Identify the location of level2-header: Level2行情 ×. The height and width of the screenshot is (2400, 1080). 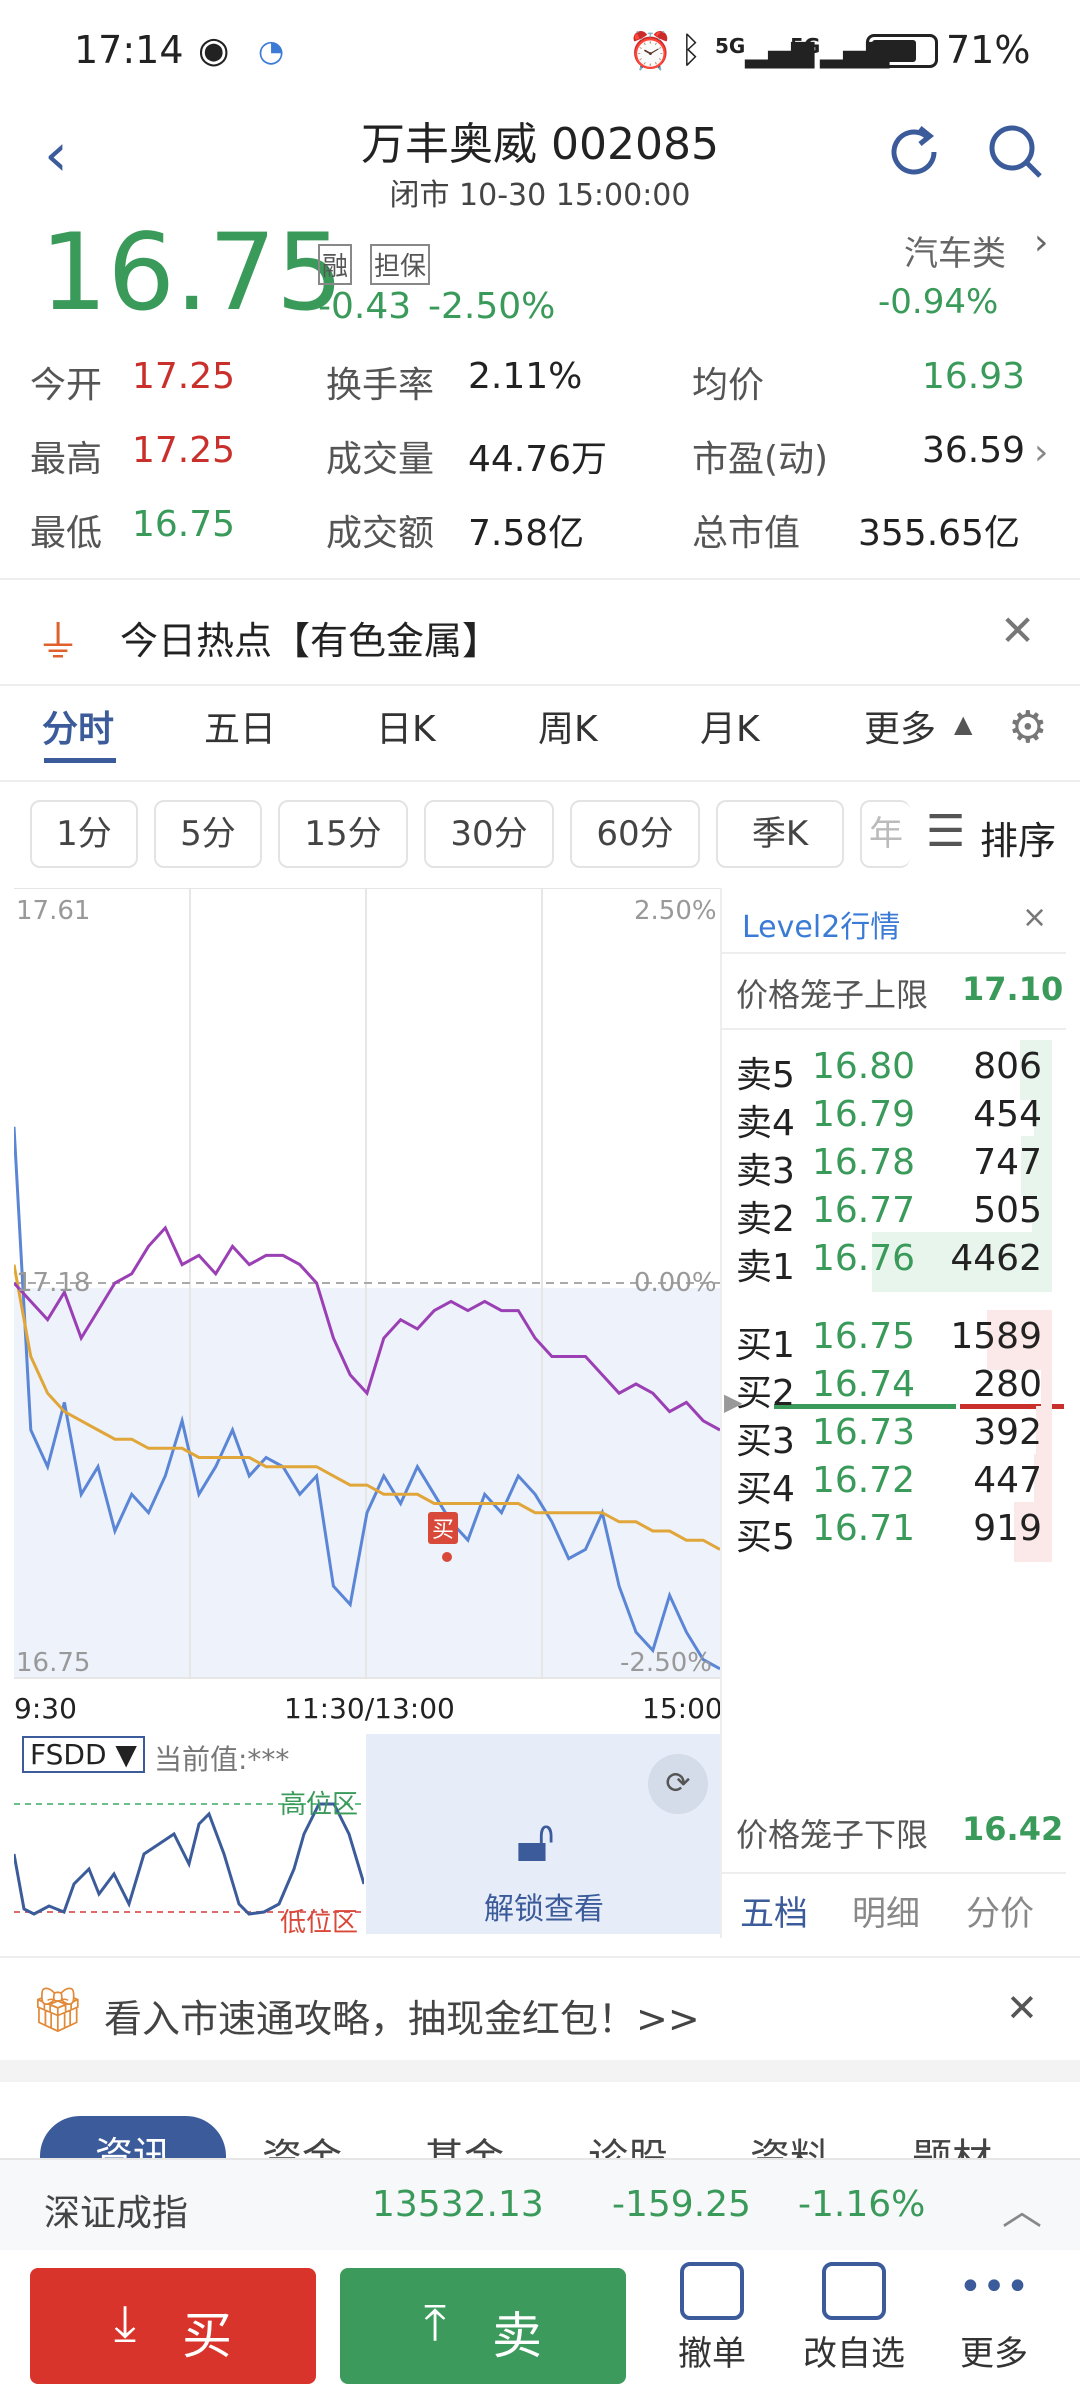
(894, 921).